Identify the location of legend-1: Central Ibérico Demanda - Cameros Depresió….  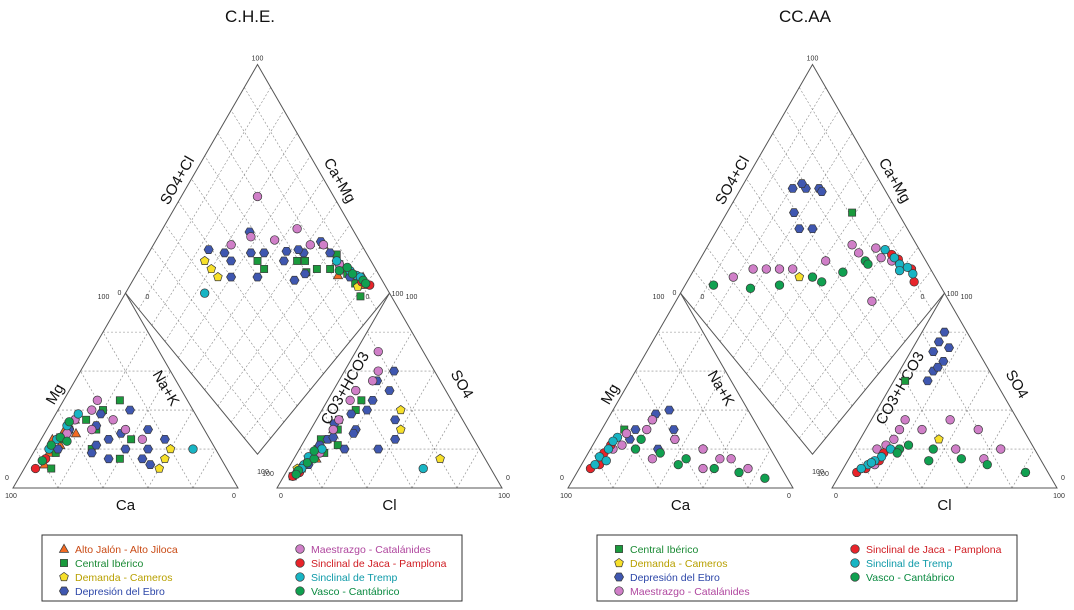
(807, 568).